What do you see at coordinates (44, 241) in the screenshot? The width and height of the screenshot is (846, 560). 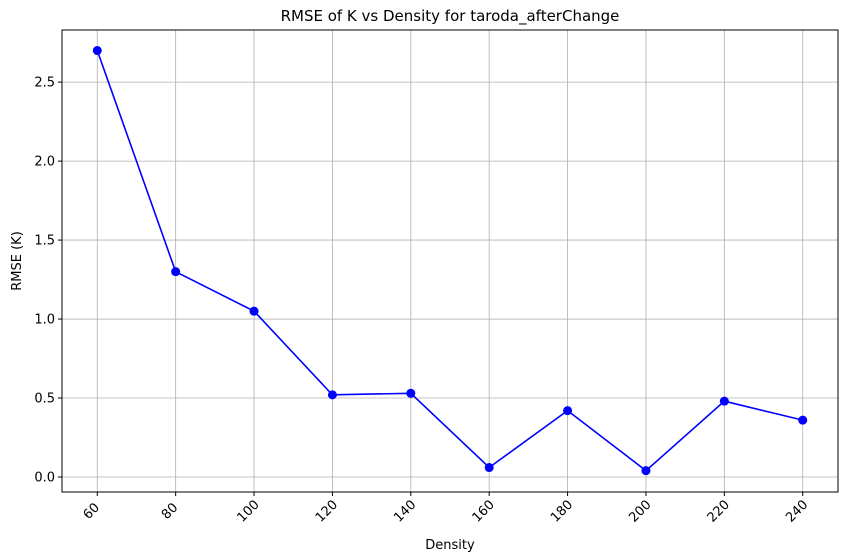 I see `y-tick-label: 1.5` at bounding box center [44, 241].